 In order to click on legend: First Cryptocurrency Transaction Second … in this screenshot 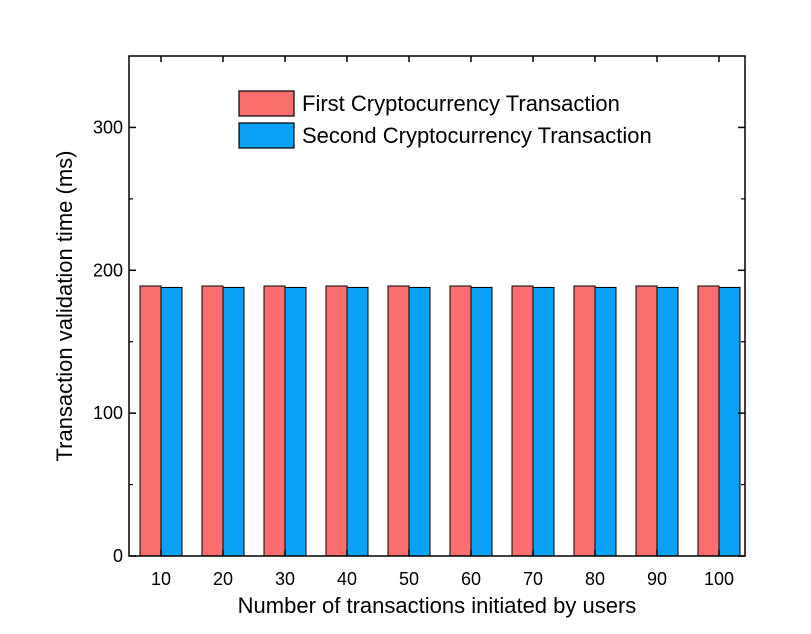, I will do `click(445, 119)`.